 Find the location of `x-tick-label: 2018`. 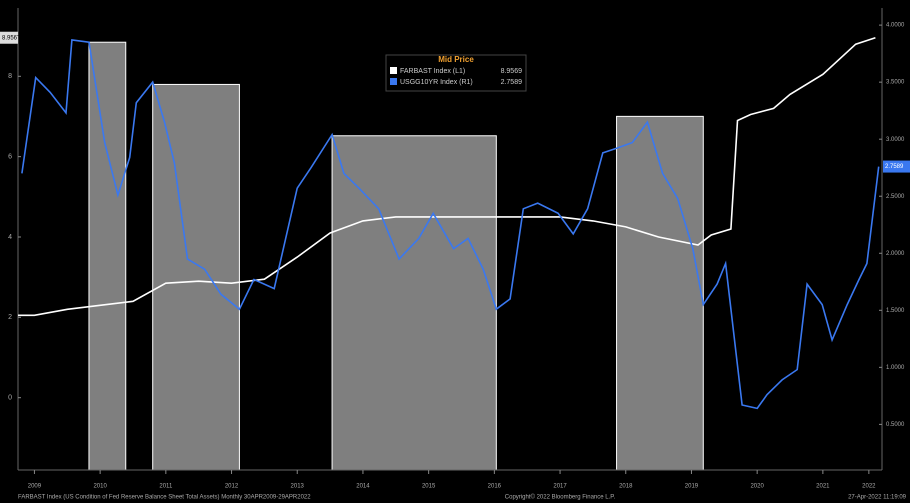

x-tick-label: 2018 is located at coordinates (626, 487).